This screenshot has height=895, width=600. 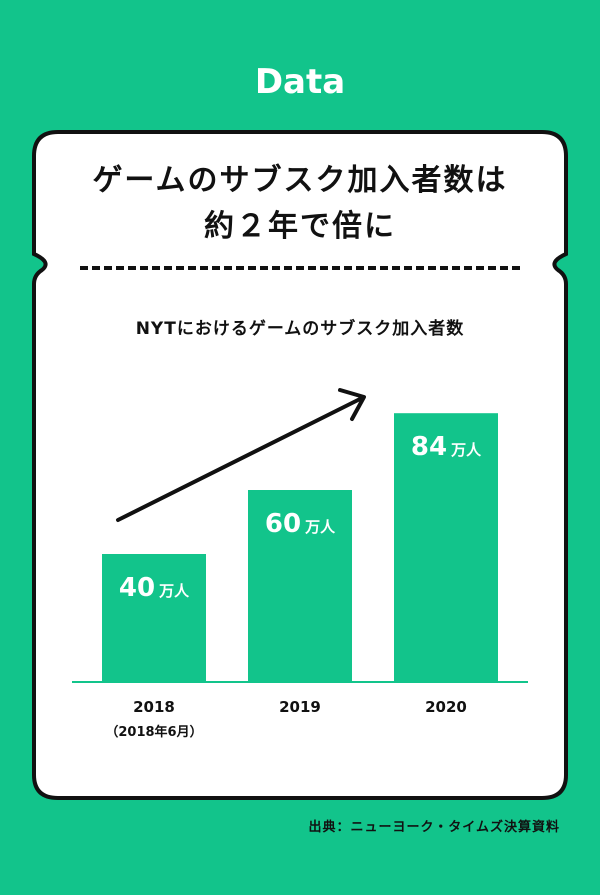 I want to click on headline: ゲームのサブスク加入者数は 約２年で倍に, so click(x=300, y=204).